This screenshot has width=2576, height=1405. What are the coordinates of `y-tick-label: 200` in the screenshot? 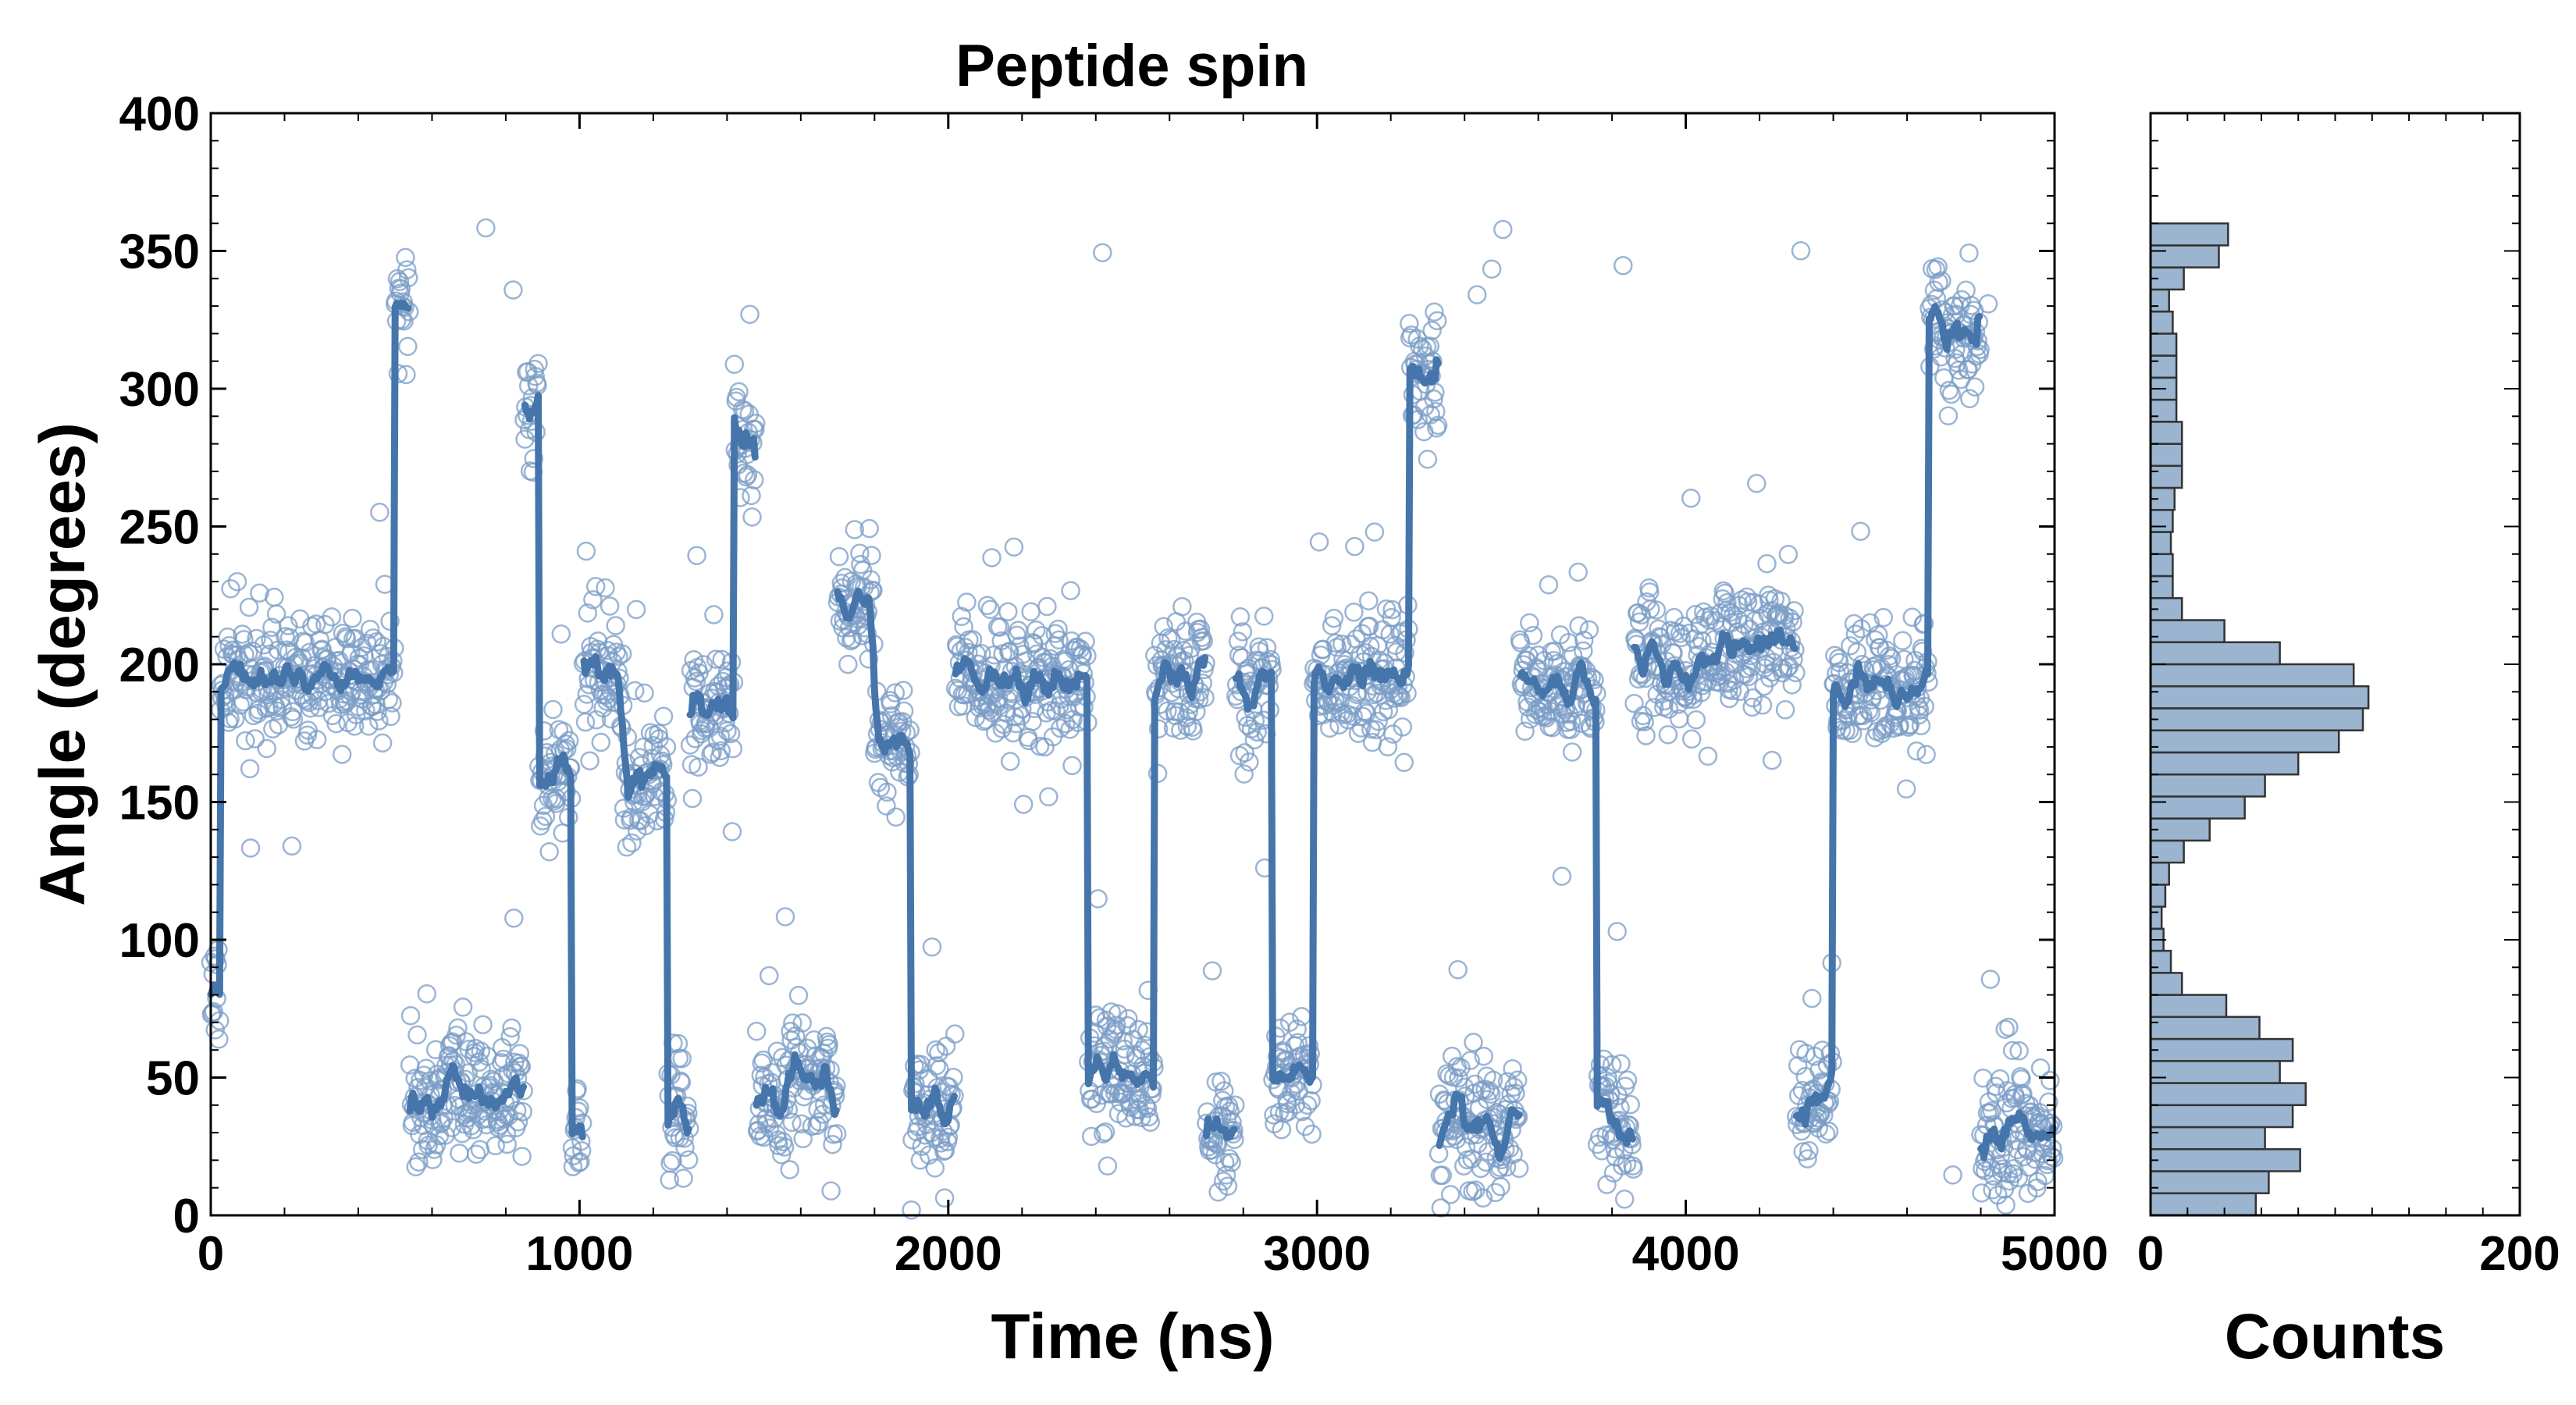 It's located at (159, 665).